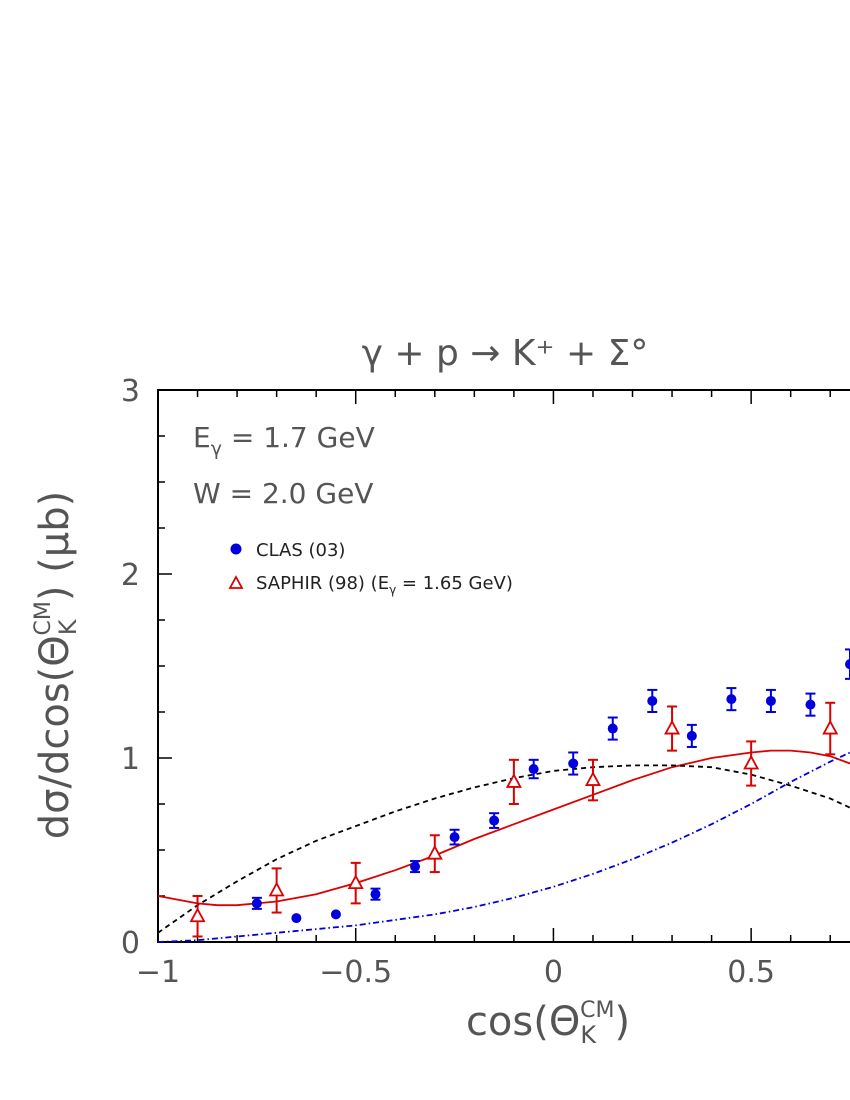 The height and width of the screenshot is (1100, 850). Describe the element at coordinates (158, 972) in the screenshot. I see `x-tick-label: −1` at that location.